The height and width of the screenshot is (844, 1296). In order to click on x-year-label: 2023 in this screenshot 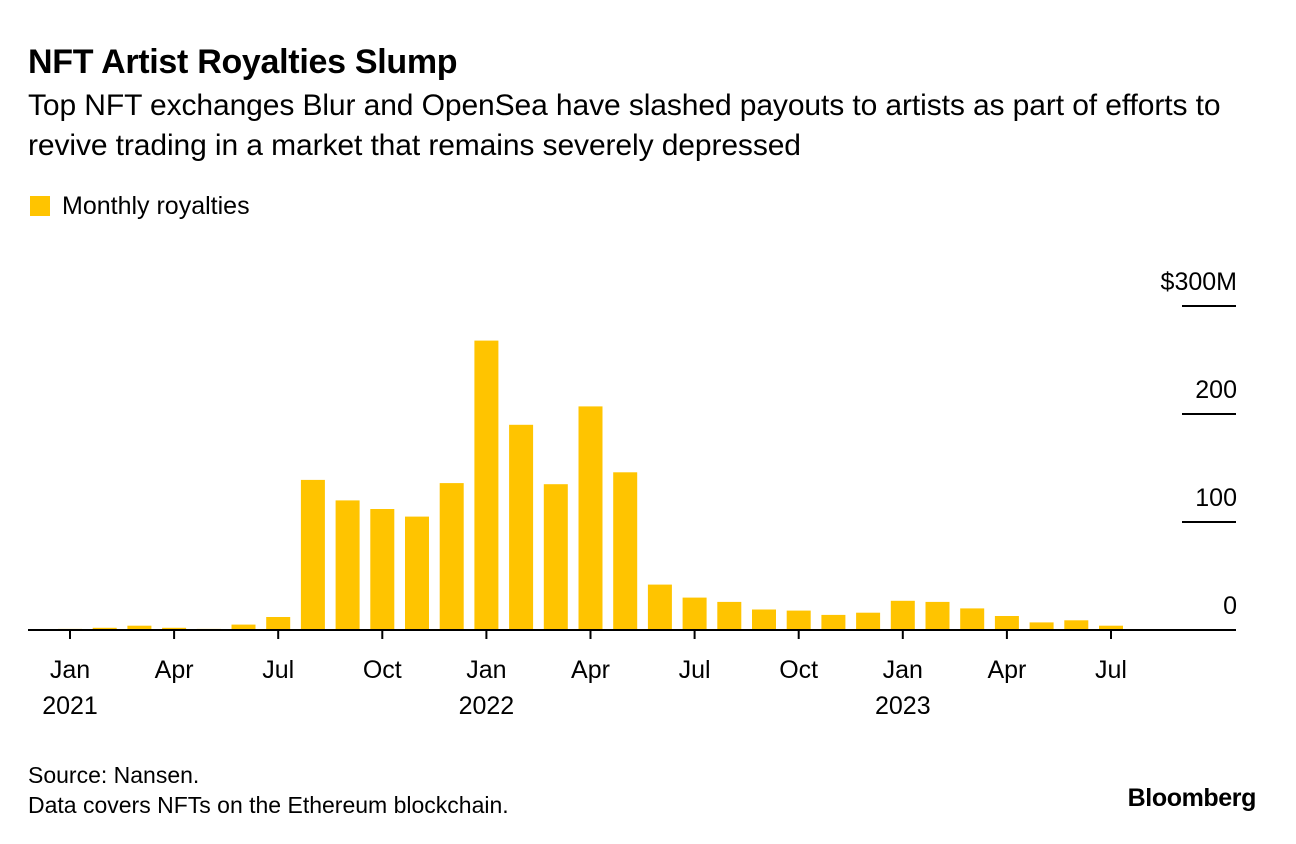, I will do `click(903, 706)`.